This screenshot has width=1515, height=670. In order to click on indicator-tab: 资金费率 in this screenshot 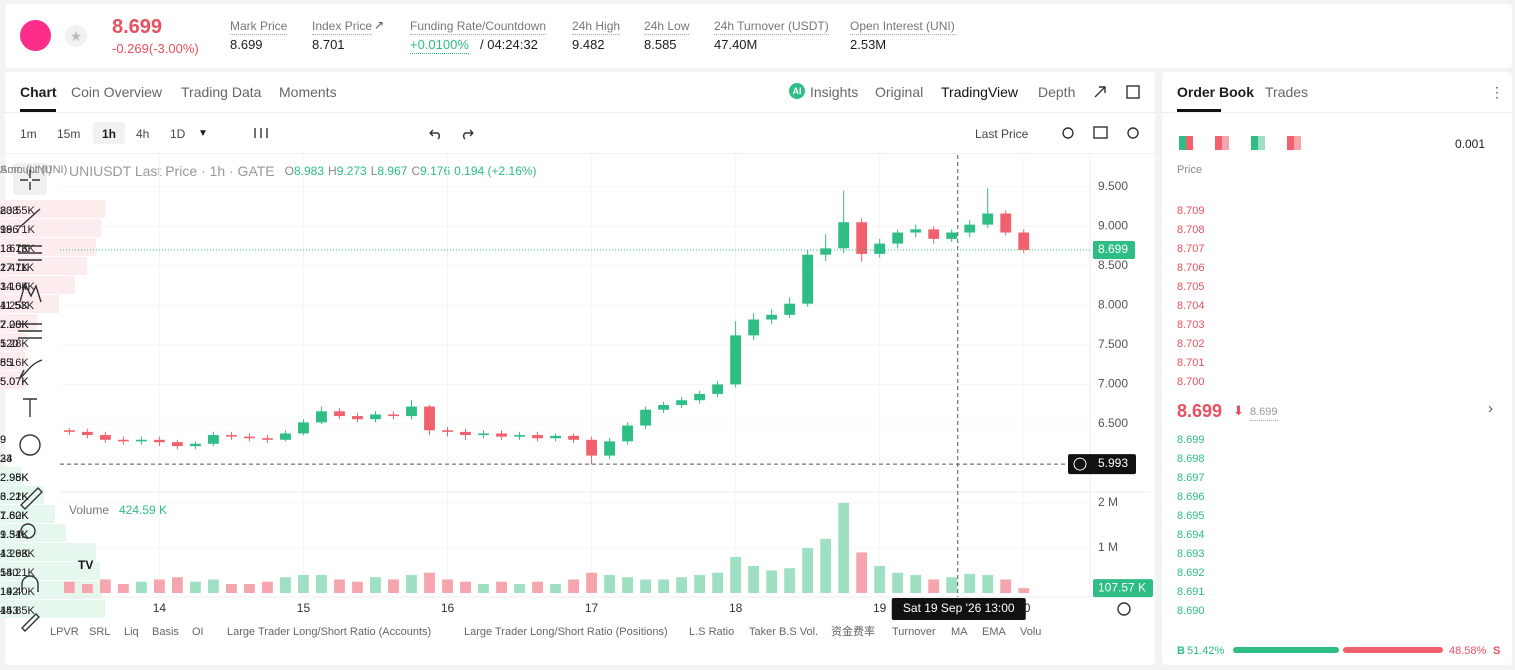, I will do `click(853, 632)`.